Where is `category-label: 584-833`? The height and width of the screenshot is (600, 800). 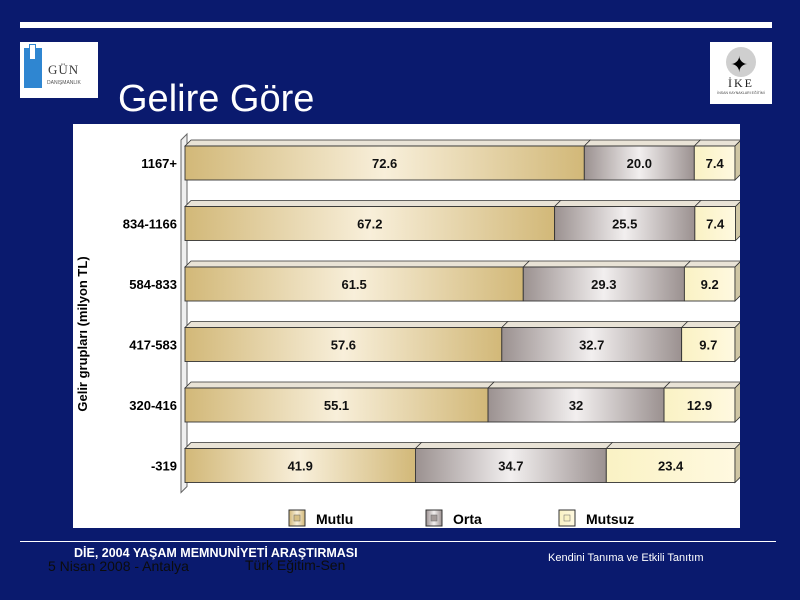 category-label: 584-833 is located at coordinates (153, 284).